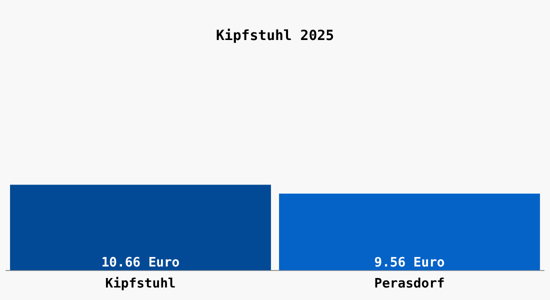 The height and width of the screenshot is (300, 550). Describe the element at coordinates (275, 36) in the screenshot. I see `chart-title: Kipfstuhl 2025` at that location.